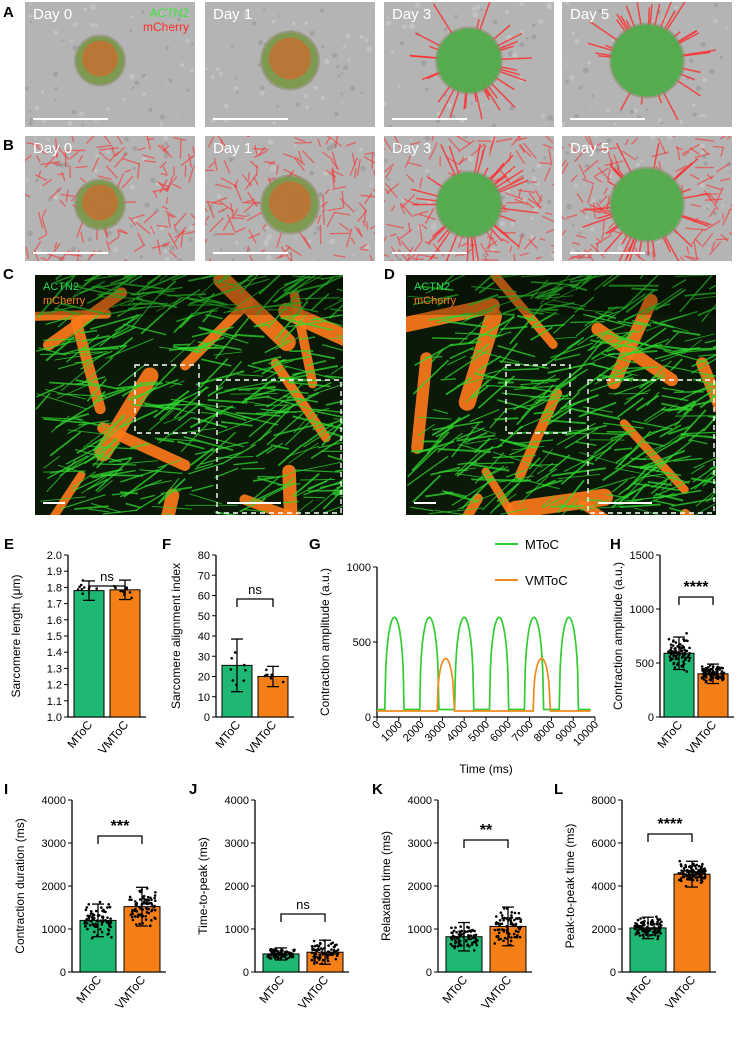  What do you see at coordinates (561, 395) in the screenshot?
I see `panel-d-micrograph: ACTN2 mCherry` at bounding box center [561, 395].